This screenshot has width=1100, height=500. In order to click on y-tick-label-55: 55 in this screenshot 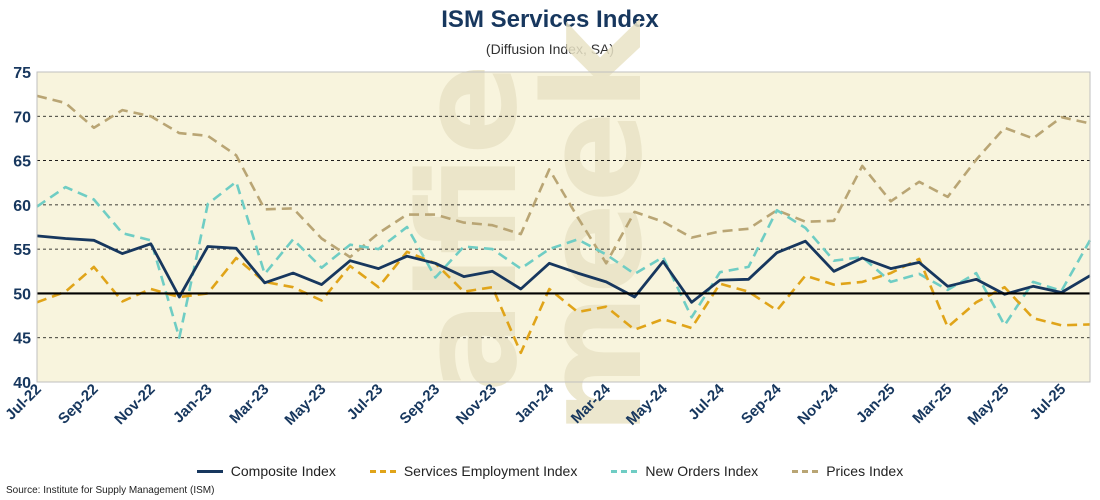, I will do `click(22, 250)`.